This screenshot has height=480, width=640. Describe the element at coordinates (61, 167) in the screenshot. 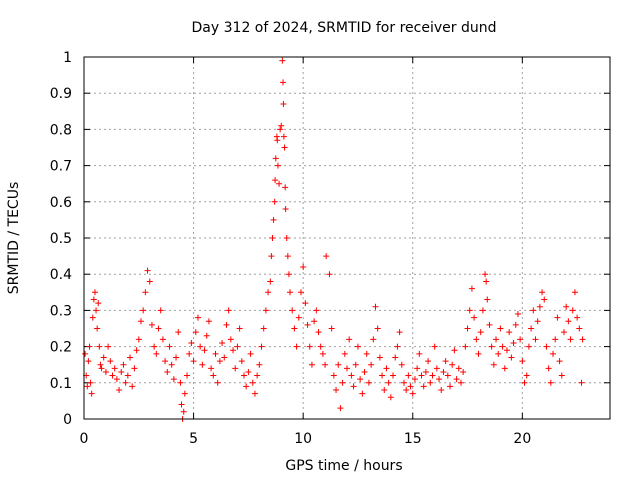

I see `y-tick-label: 0.7` at that location.